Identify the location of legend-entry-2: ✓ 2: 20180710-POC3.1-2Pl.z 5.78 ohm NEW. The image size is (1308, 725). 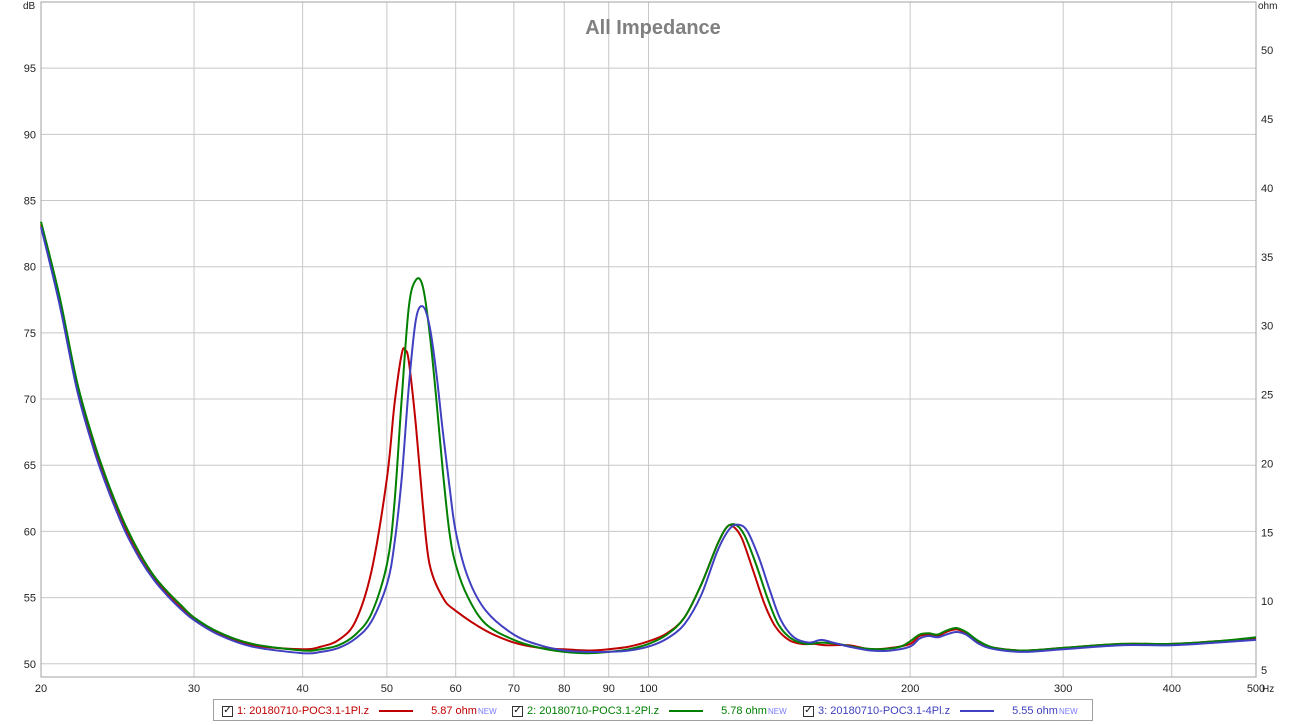
(649, 711).